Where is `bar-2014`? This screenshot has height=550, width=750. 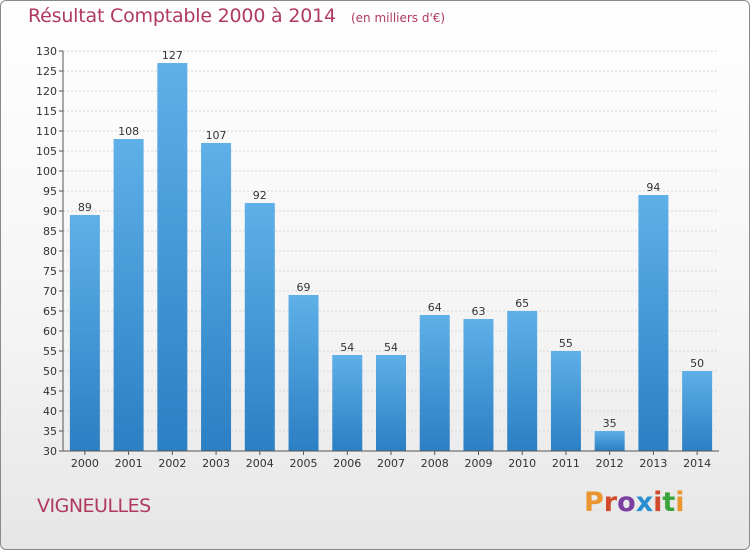
bar-2014 is located at coordinates (697, 411).